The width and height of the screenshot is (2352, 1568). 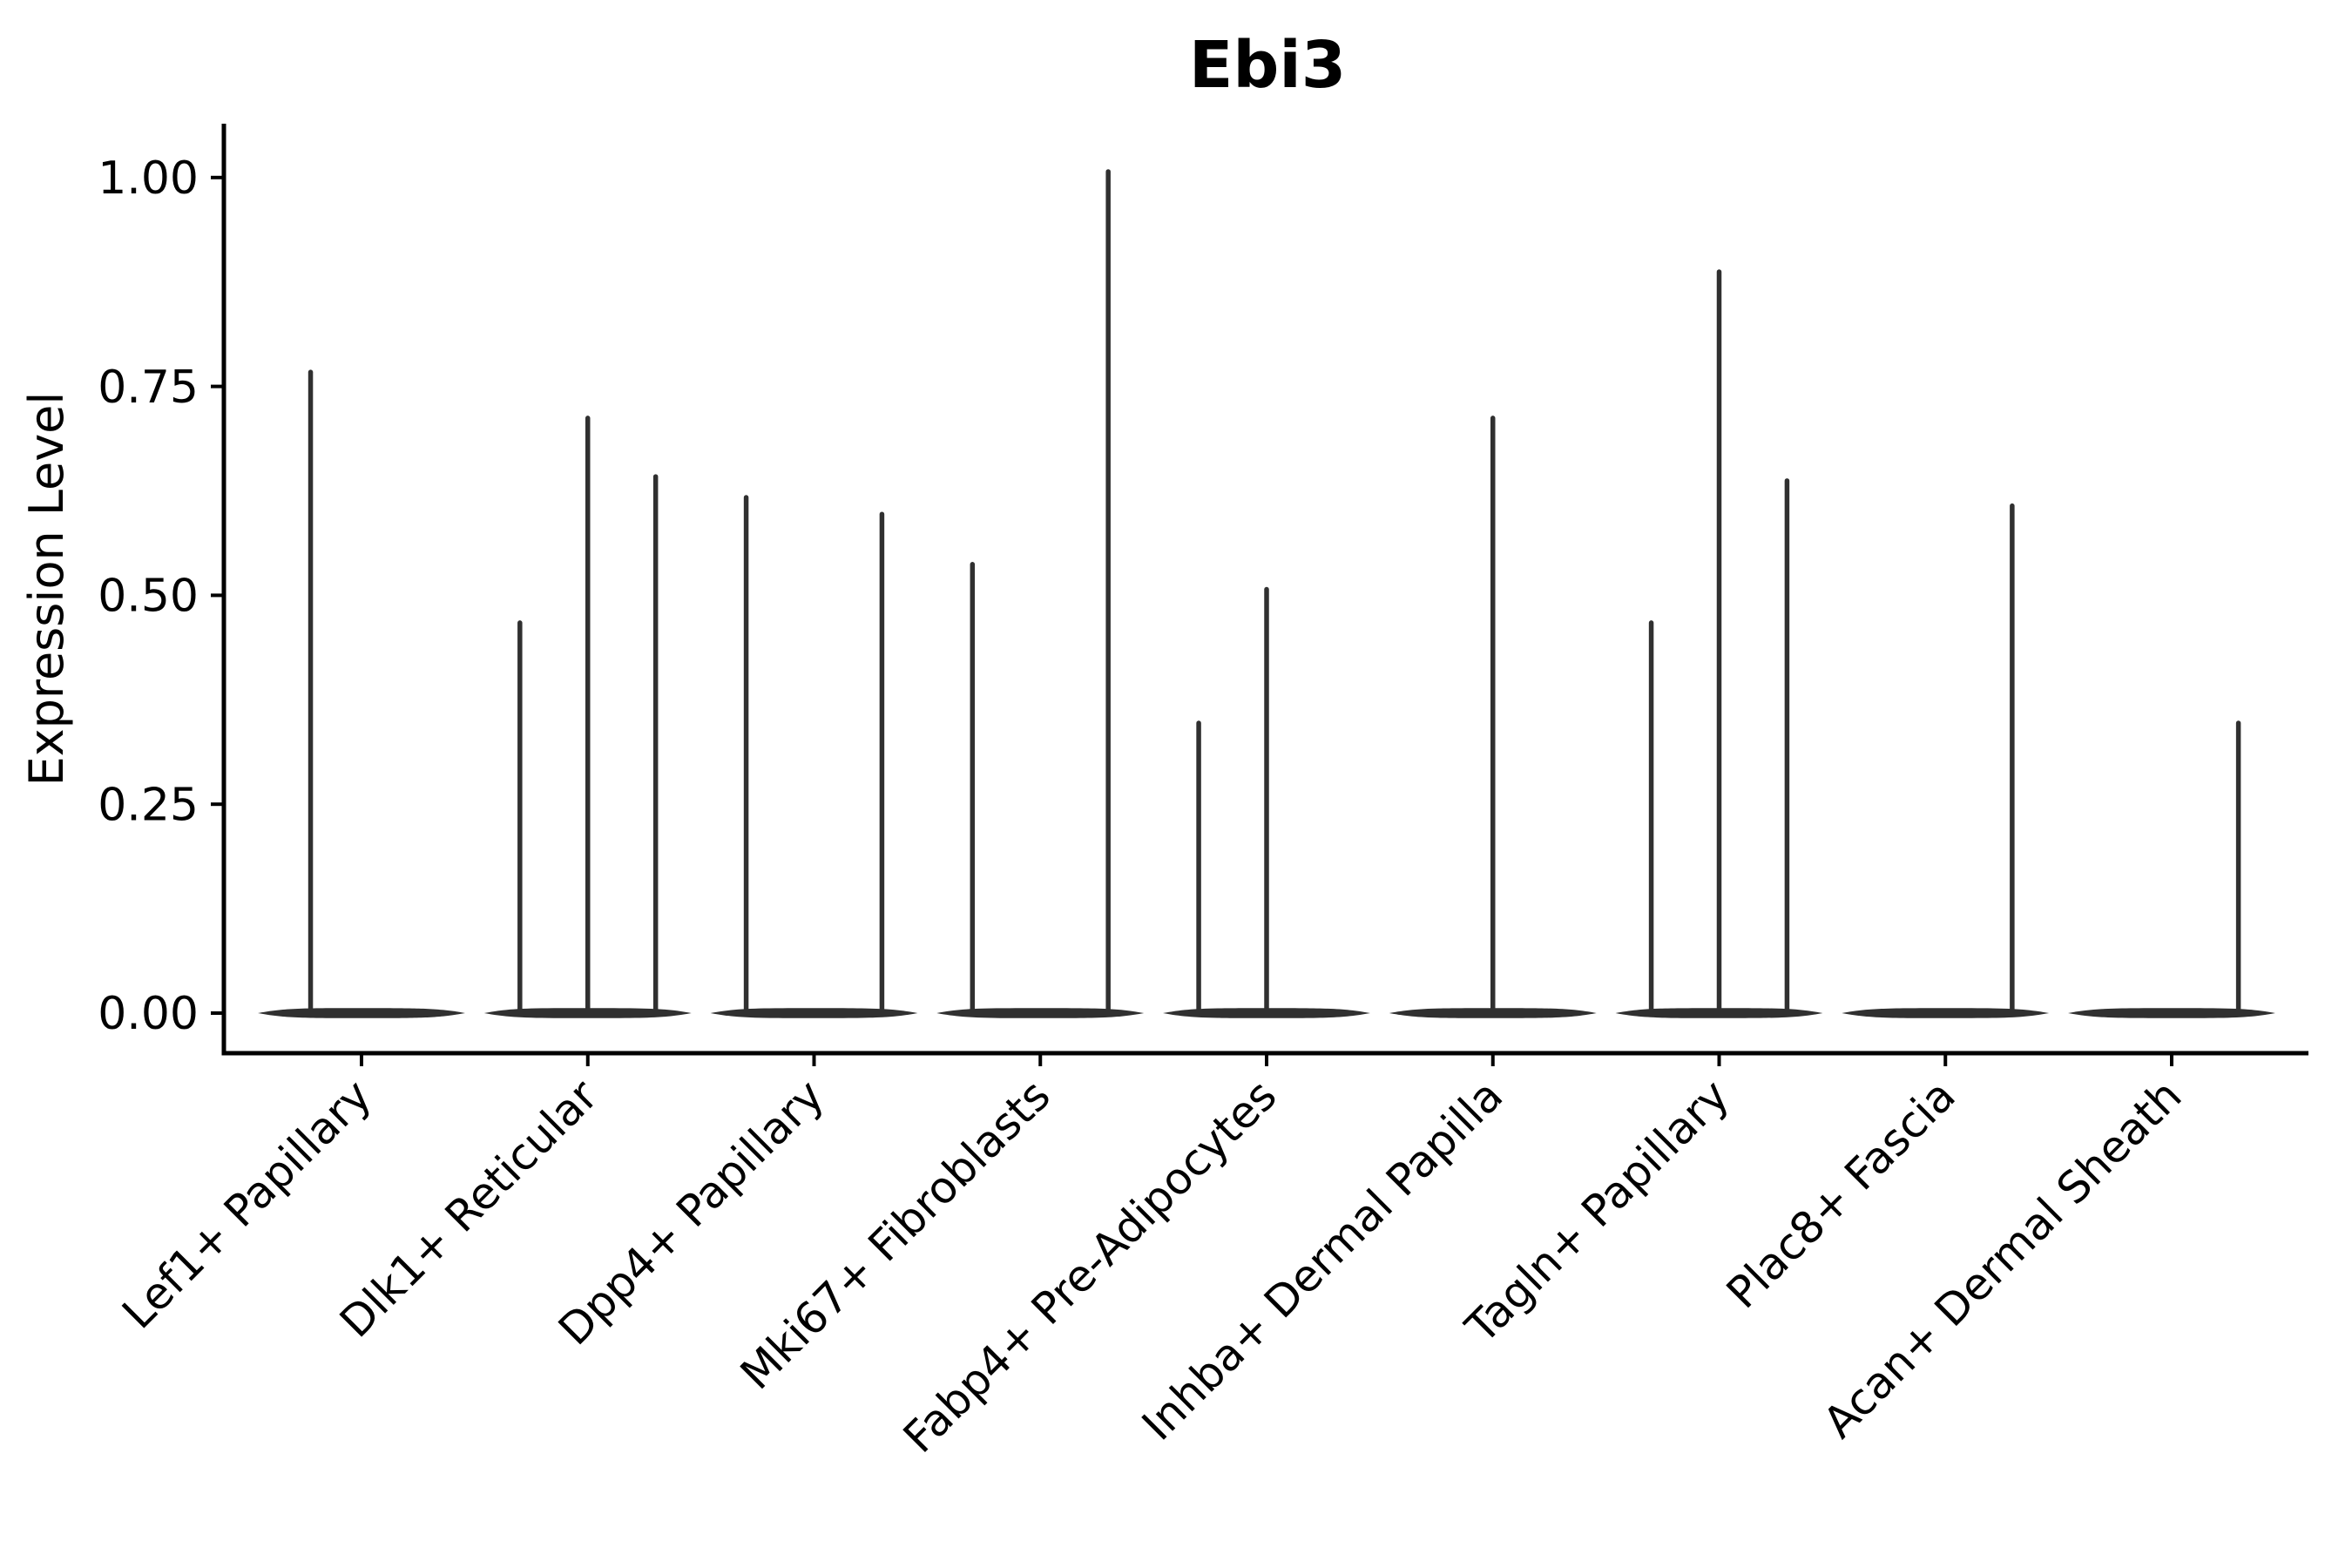 What do you see at coordinates (46, 589) in the screenshot?
I see `y-axis-label: Expression Level` at bounding box center [46, 589].